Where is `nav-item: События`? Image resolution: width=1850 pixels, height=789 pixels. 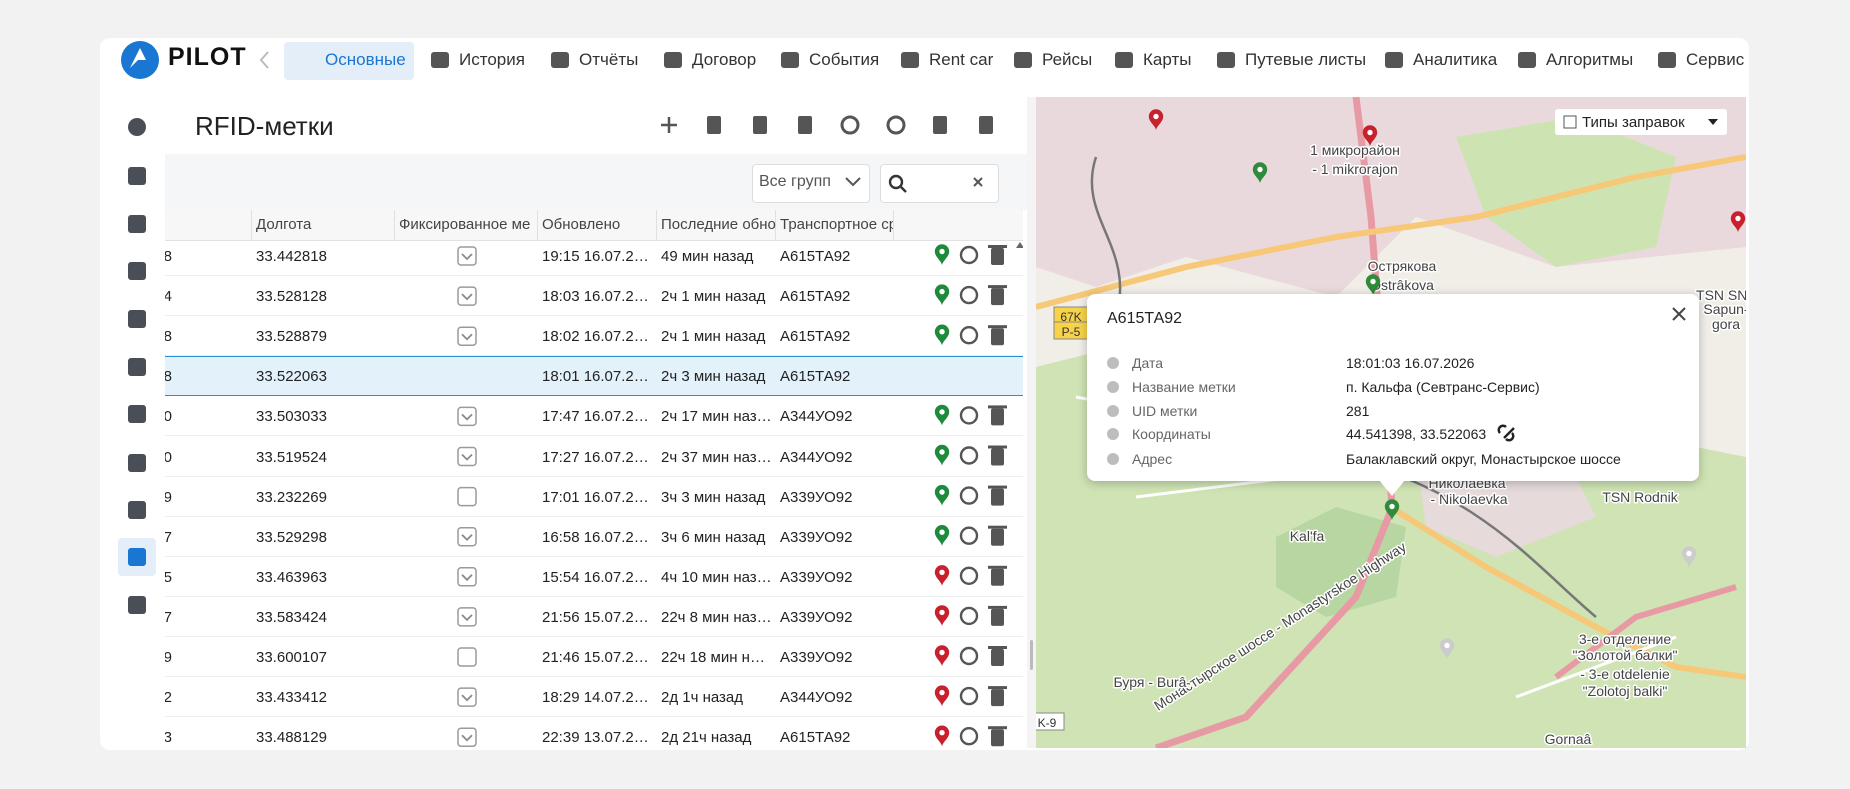 nav-item: События is located at coordinates (844, 59).